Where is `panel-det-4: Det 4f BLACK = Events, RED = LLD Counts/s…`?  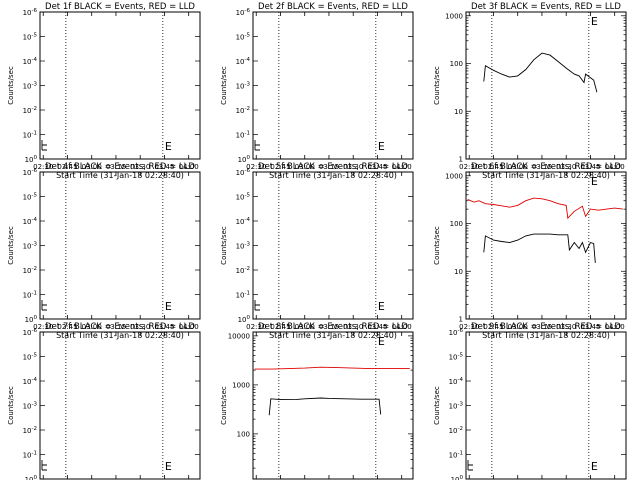
panel-det-4: Det 4f BLACK = Events, RED = LLD Counts/s… is located at coordinates (104, 251).